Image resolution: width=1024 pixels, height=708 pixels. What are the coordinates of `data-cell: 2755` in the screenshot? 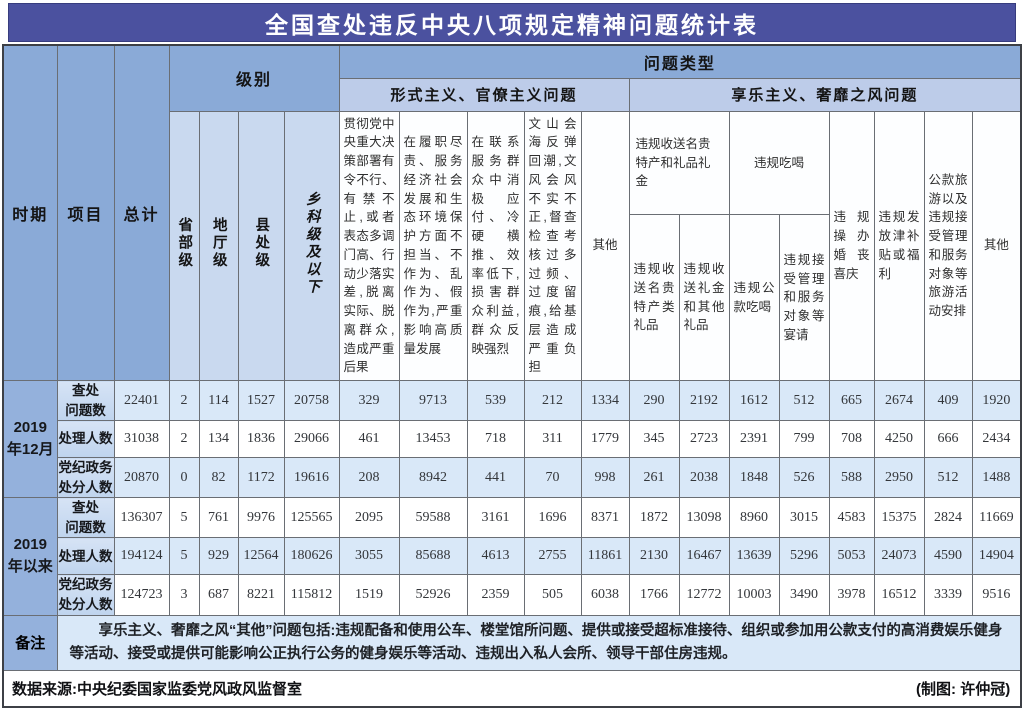 It's located at (552, 556).